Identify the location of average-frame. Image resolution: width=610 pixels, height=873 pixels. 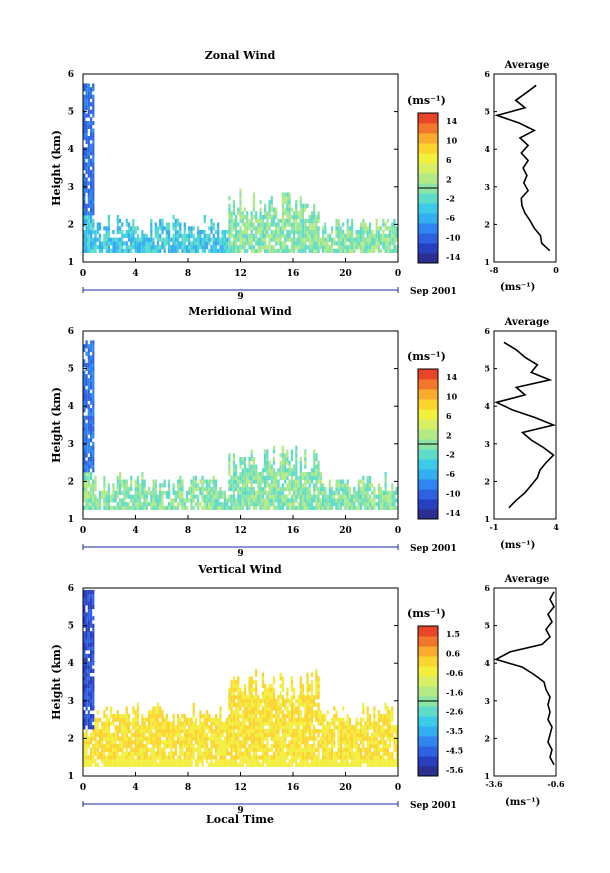
(525, 682).